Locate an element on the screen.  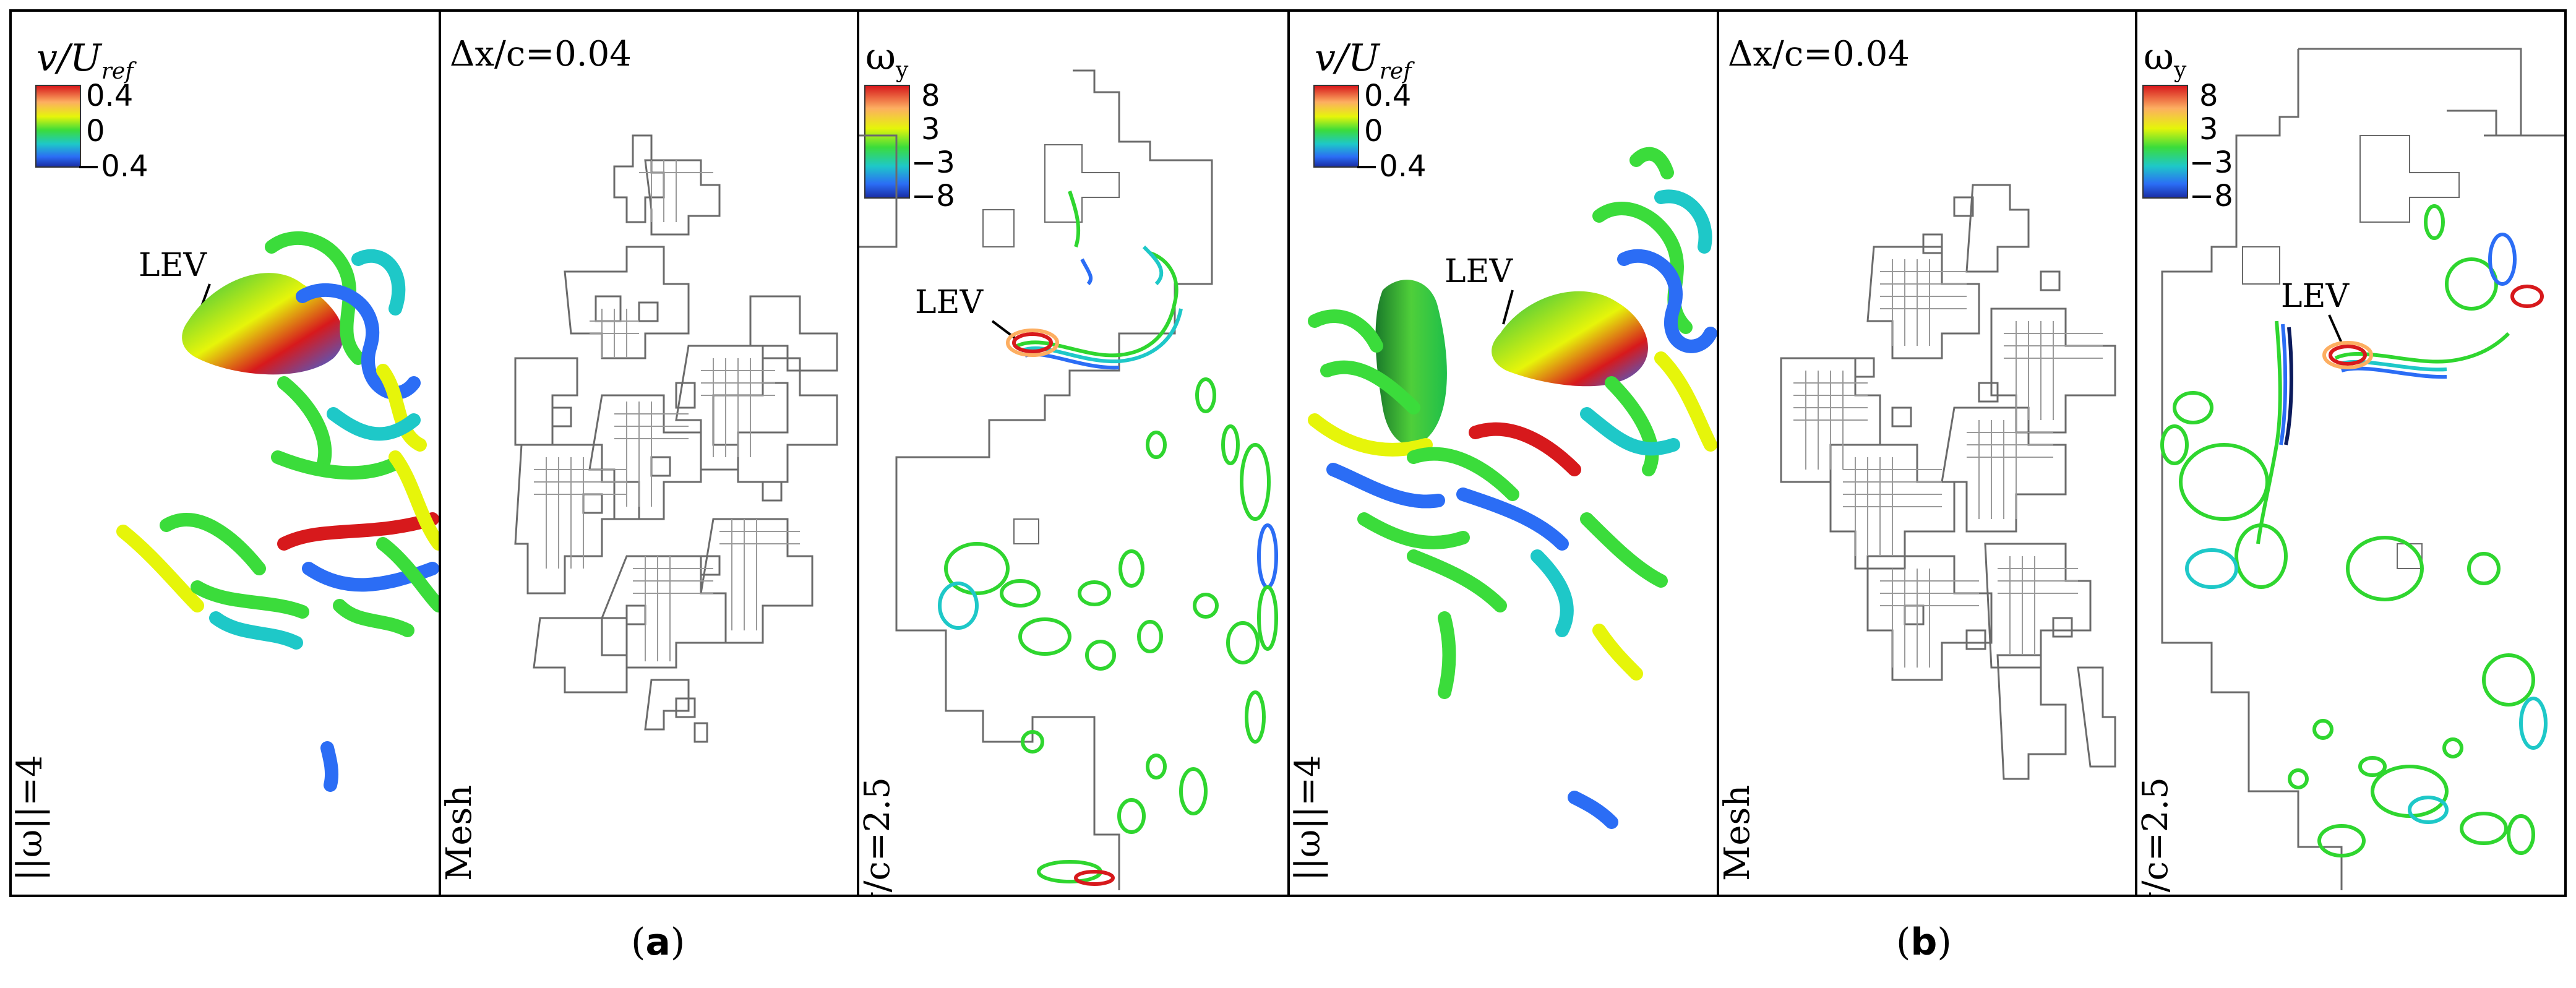
lev-surface is located at coordinates (1570, 339).